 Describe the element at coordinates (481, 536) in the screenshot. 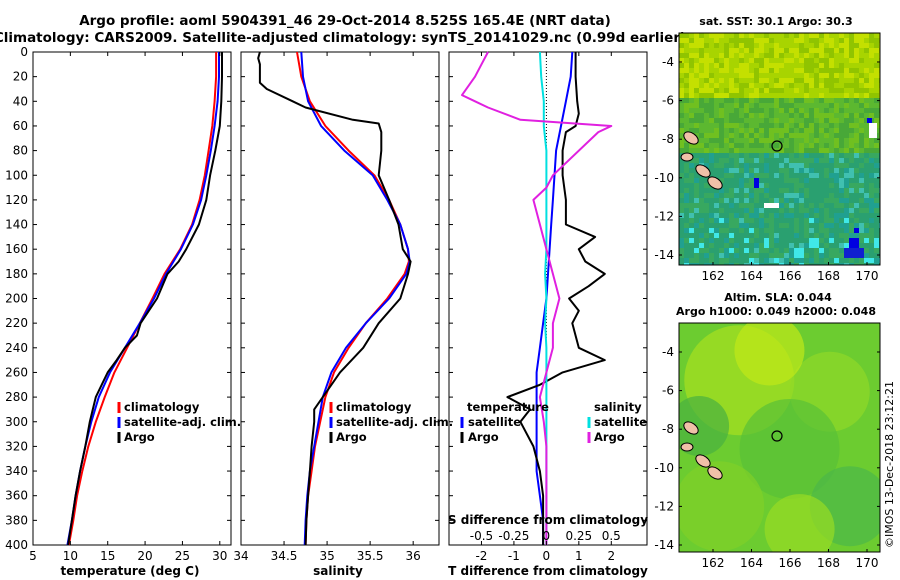

I see `s-difference-tick-label: -0.5` at that location.